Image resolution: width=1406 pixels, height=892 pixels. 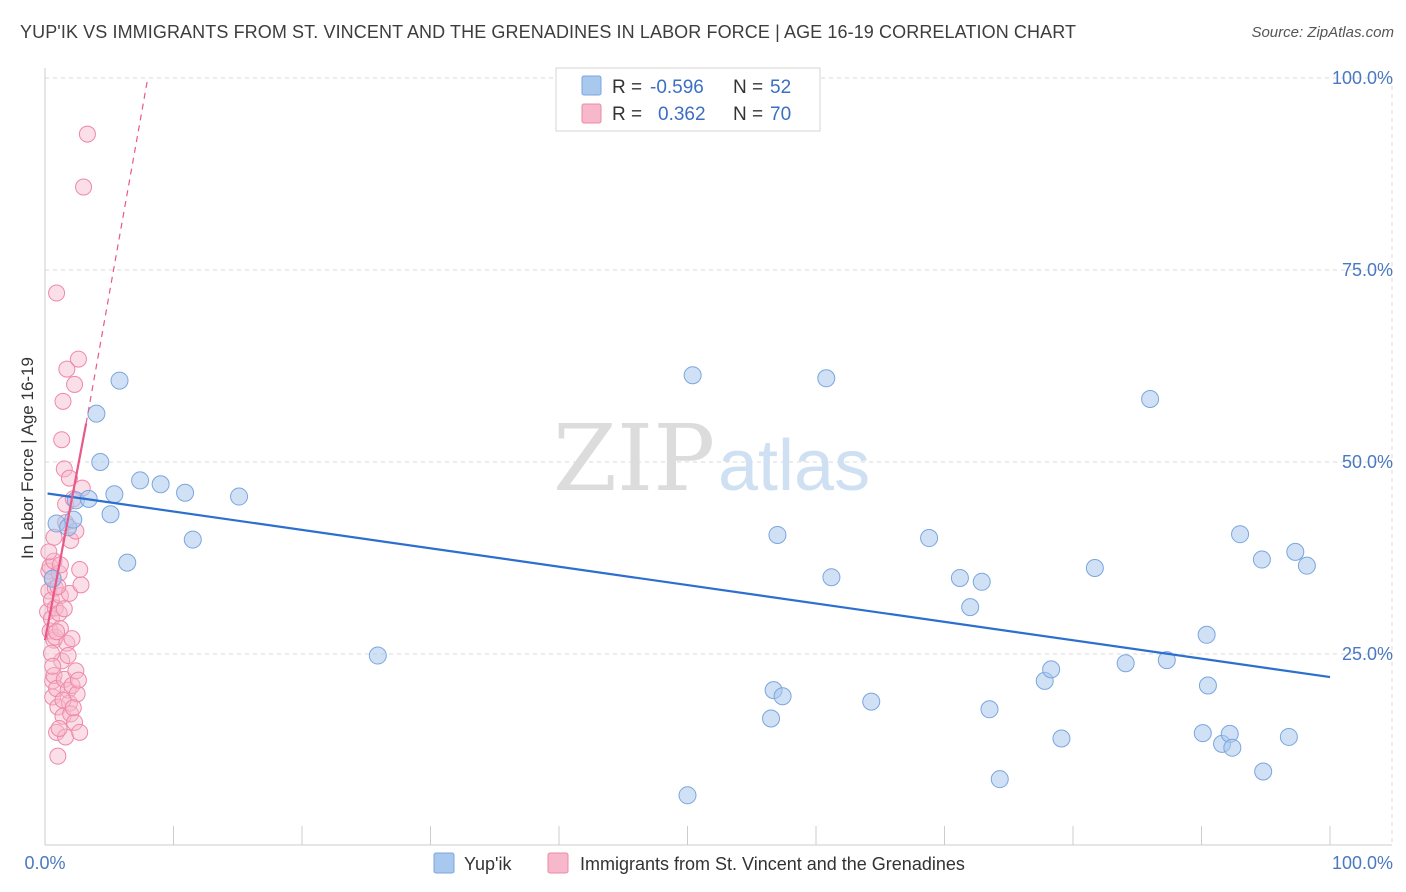 What do you see at coordinates (44, 863) in the screenshot?
I see `x-tick-label: 0.0%` at bounding box center [44, 863].